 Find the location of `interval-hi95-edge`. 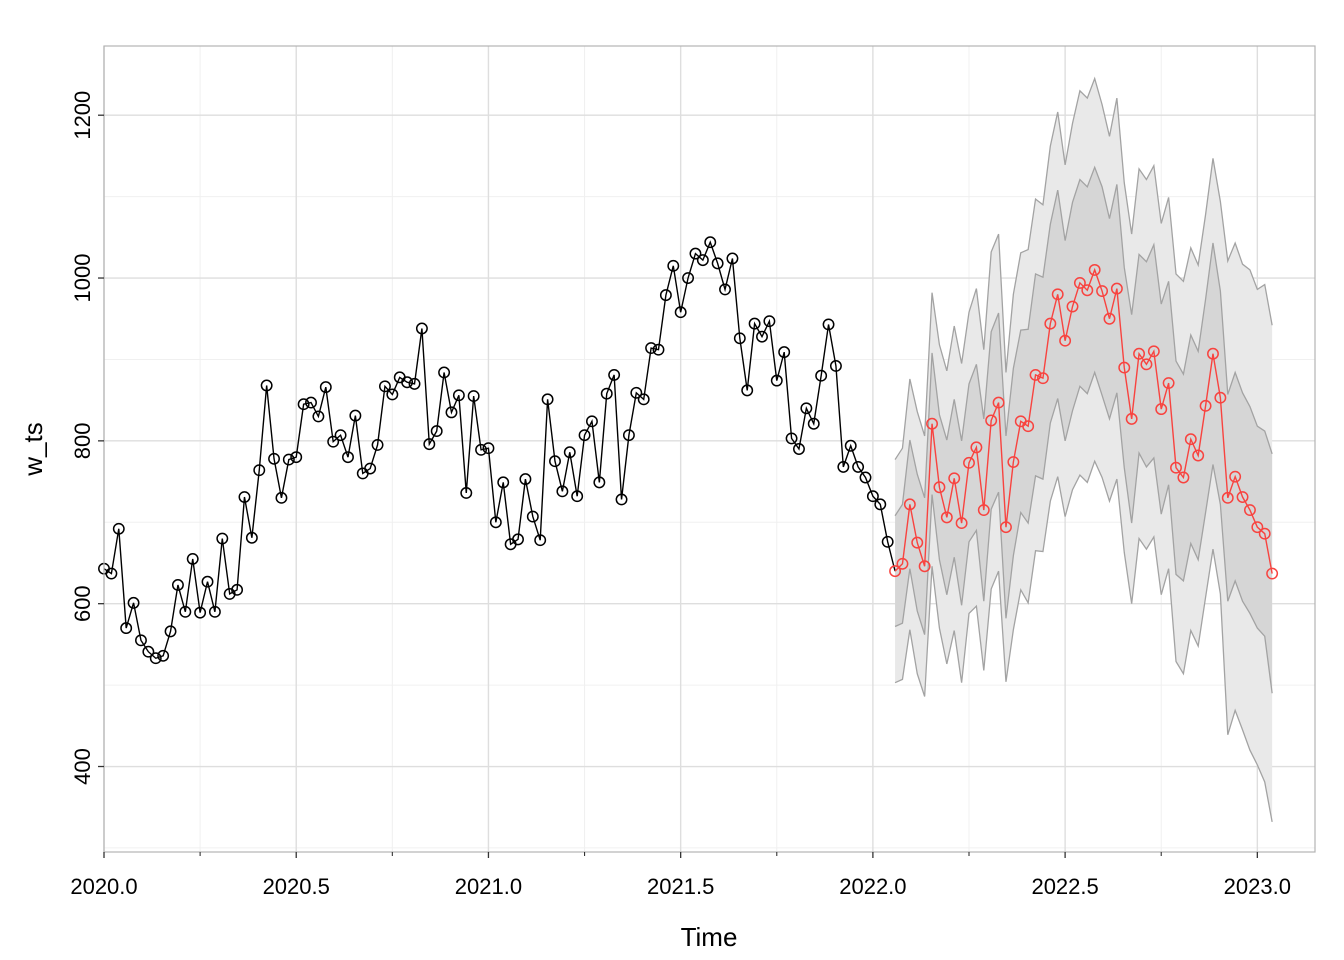

interval-hi95-edge is located at coordinates (1083, 268).